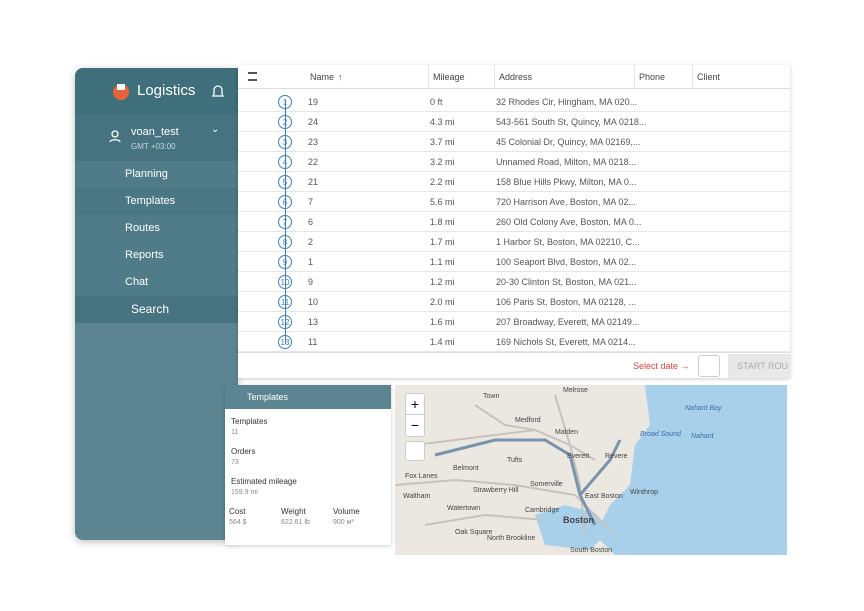 Image resolution: width=864 pixels, height=611 pixels. I want to click on menu-item: Templates, so click(156, 201).